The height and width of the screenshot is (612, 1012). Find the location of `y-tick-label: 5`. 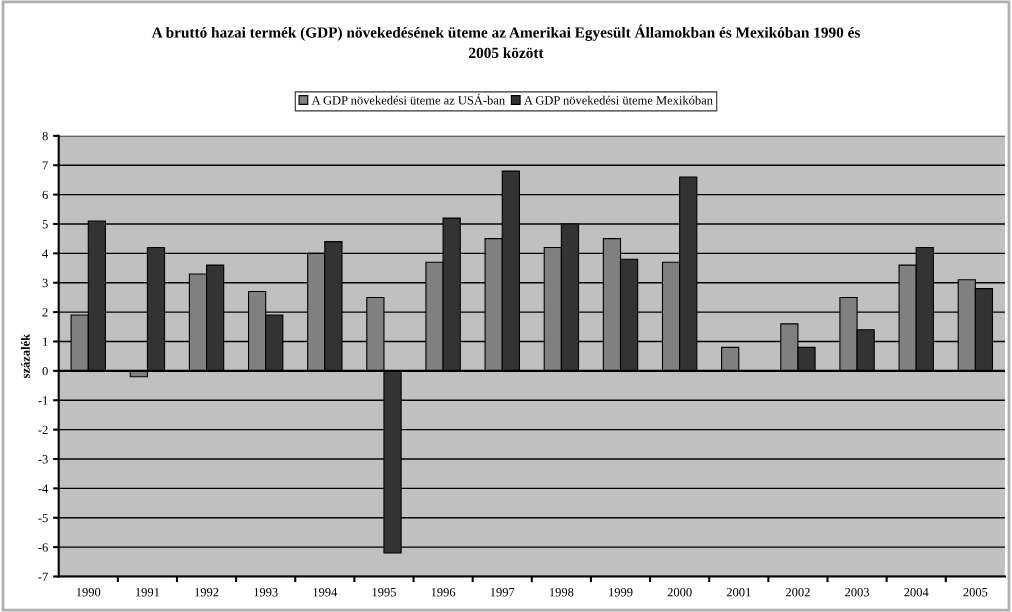

y-tick-label: 5 is located at coordinates (45, 224).